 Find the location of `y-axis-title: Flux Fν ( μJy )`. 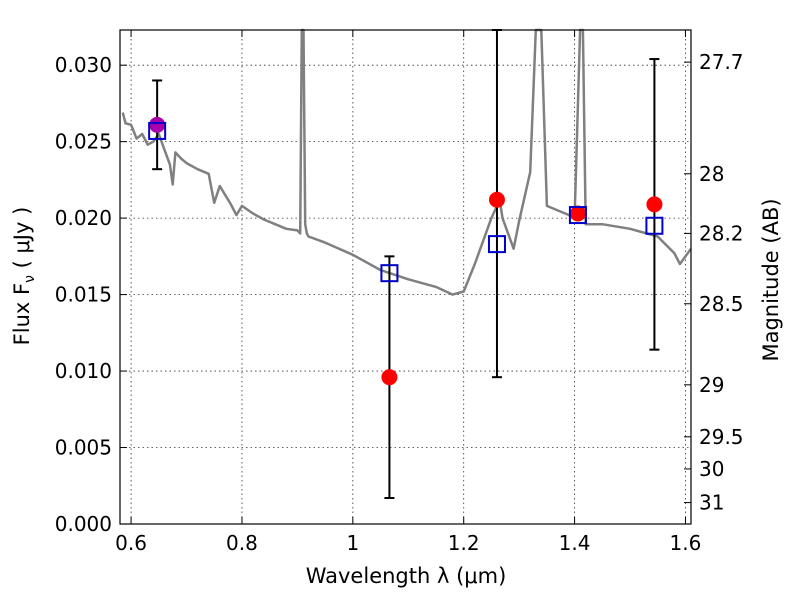

y-axis-title: Flux Fν ( μJy ) is located at coordinates (24, 276).